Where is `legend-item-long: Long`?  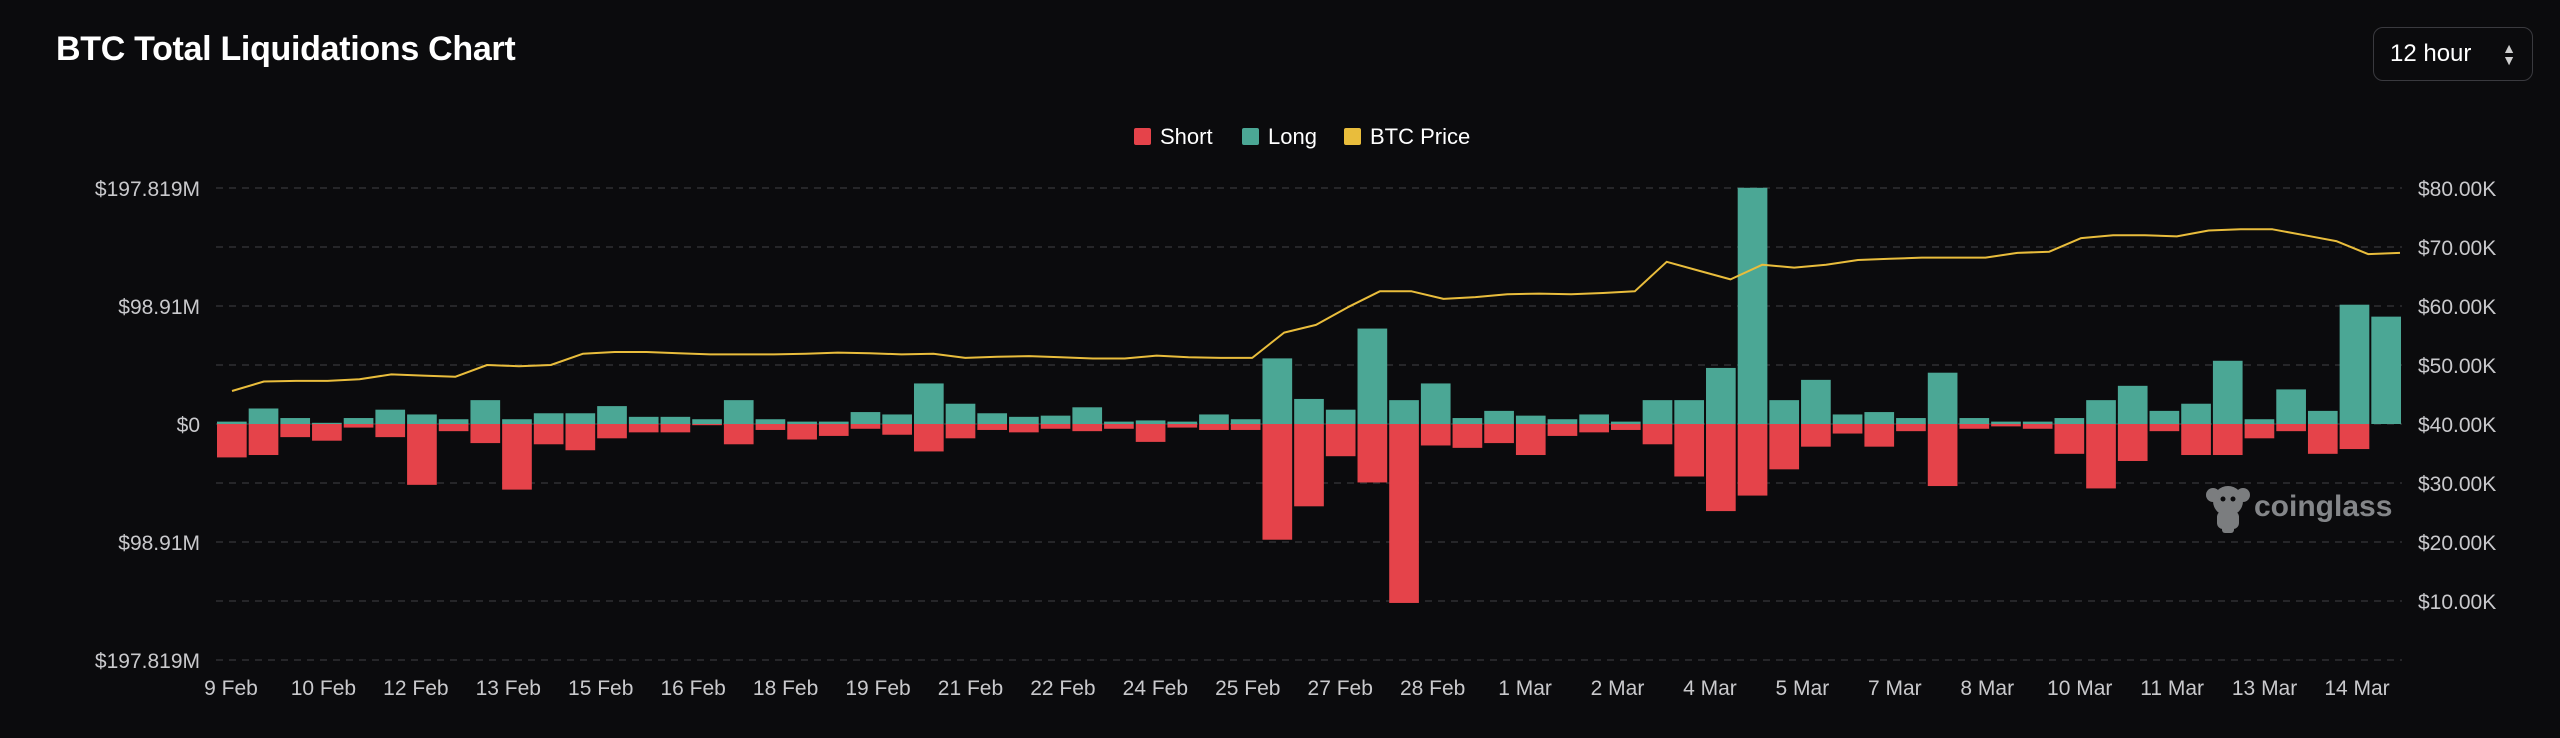 legend-item-long: Long is located at coordinates (1279, 136).